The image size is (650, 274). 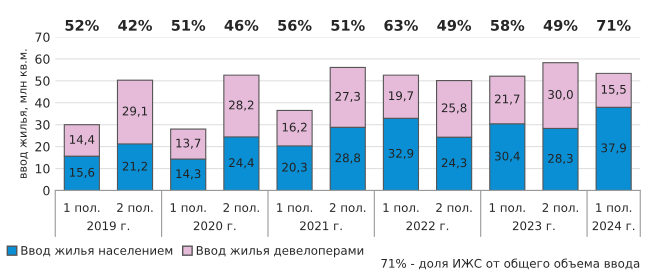 I want to click on data-label: 28,2, so click(x=241, y=105).